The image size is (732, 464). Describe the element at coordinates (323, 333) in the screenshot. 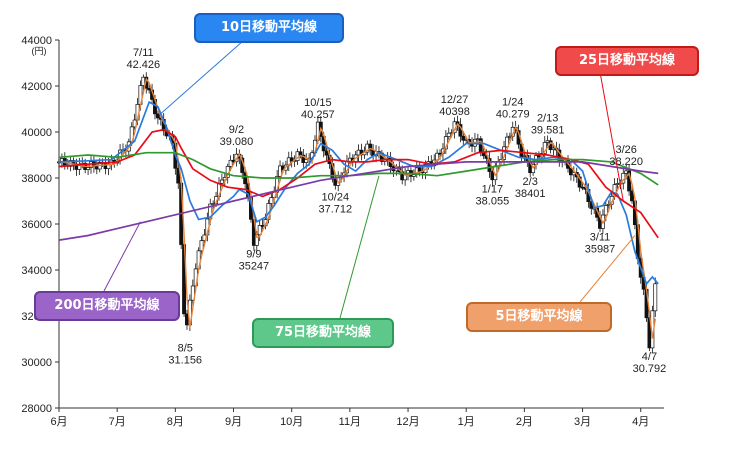

I see `legend-75day-ma: 75日移動平均線` at that location.